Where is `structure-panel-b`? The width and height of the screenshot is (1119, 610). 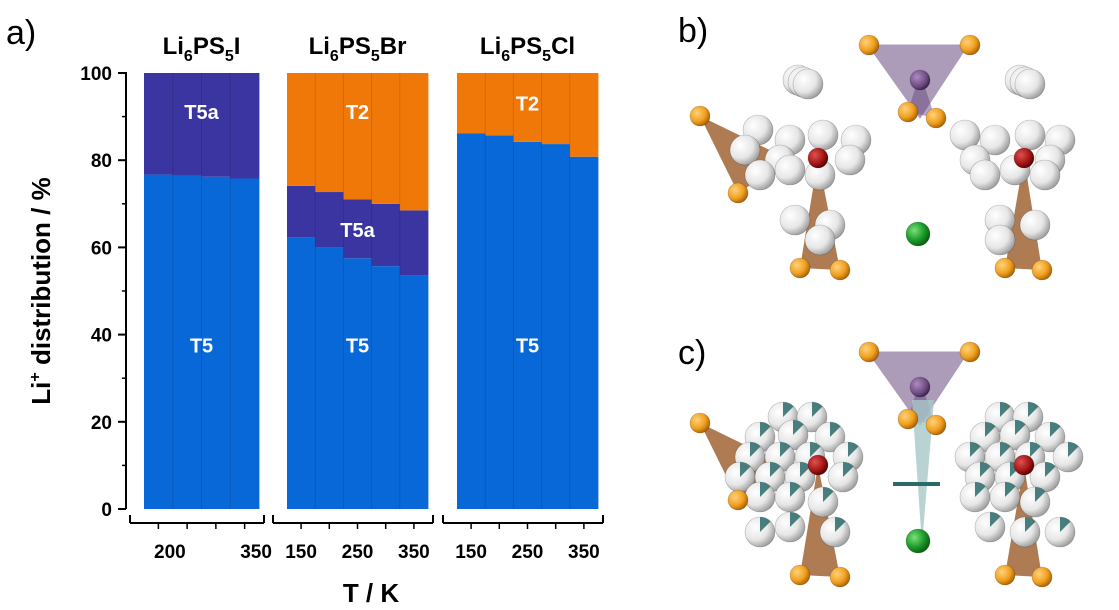 structure-panel-b is located at coordinates (882, 157).